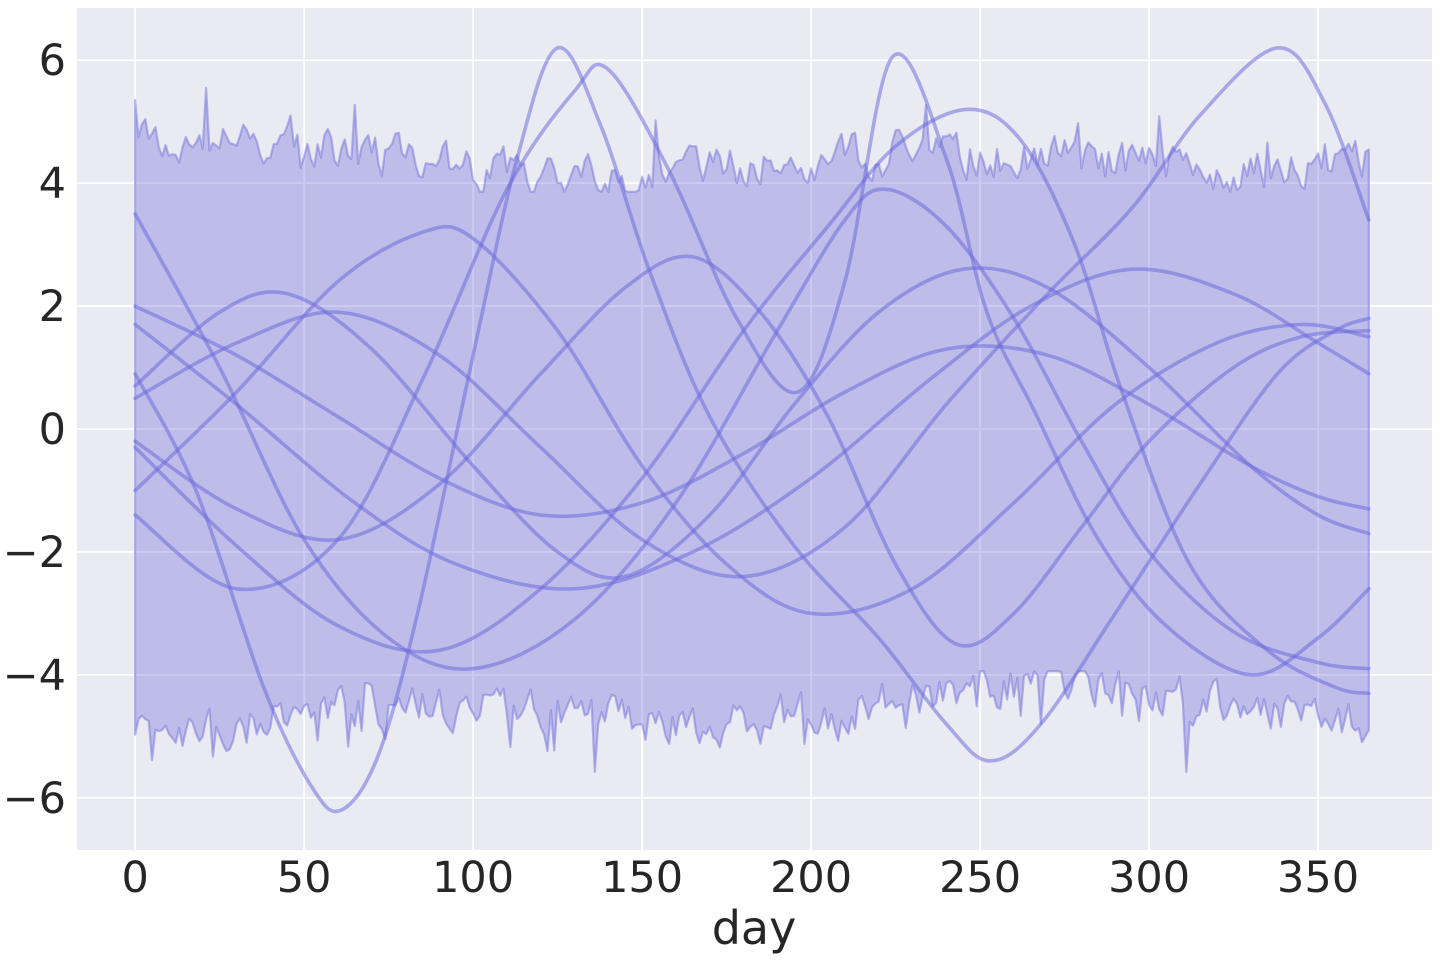 Image resolution: width=1440 pixels, height=960 pixels. What do you see at coordinates (34, 676) in the screenshot?
I see `y-tick-label: −4` at bounding box center [34, 676].